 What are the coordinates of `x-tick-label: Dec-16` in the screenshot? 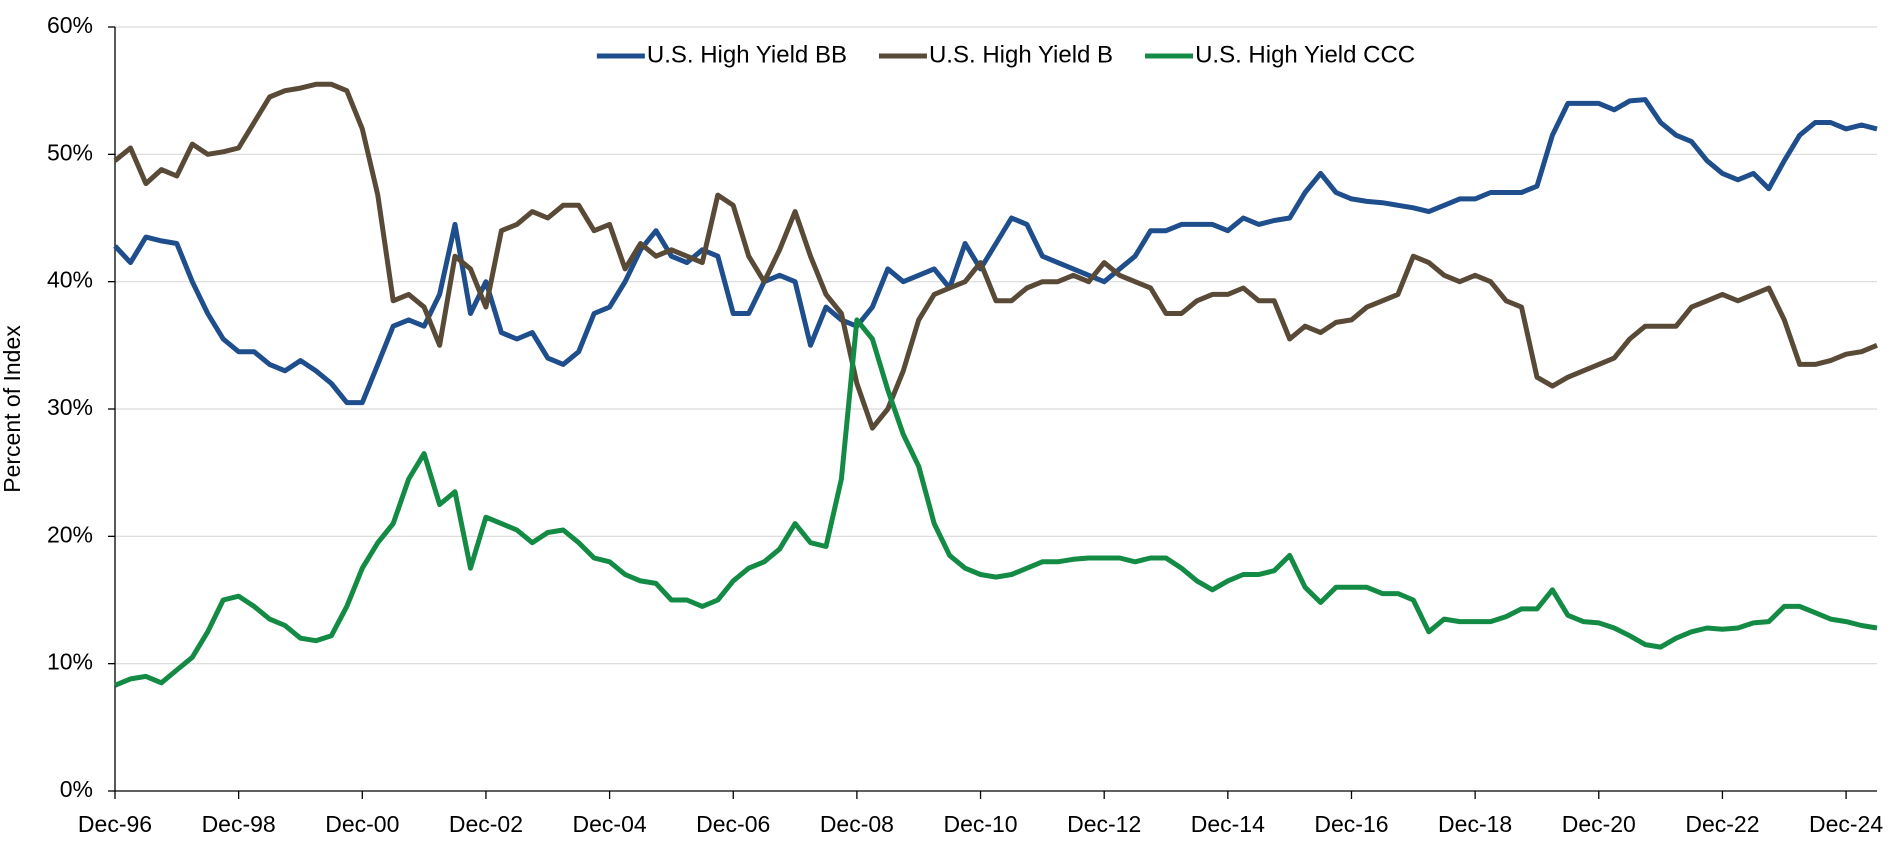 It's located at (1351, 824).